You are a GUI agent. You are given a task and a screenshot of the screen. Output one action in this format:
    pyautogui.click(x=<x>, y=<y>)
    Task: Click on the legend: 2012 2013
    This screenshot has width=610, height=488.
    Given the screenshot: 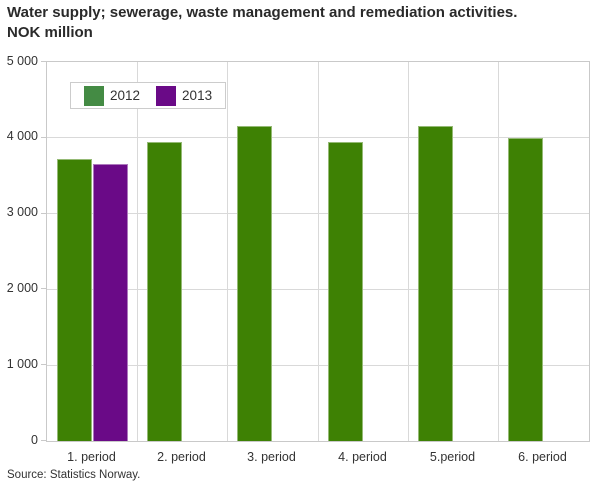 What is the action you would take?
    pyautogui.click(x=148, y=95)
    